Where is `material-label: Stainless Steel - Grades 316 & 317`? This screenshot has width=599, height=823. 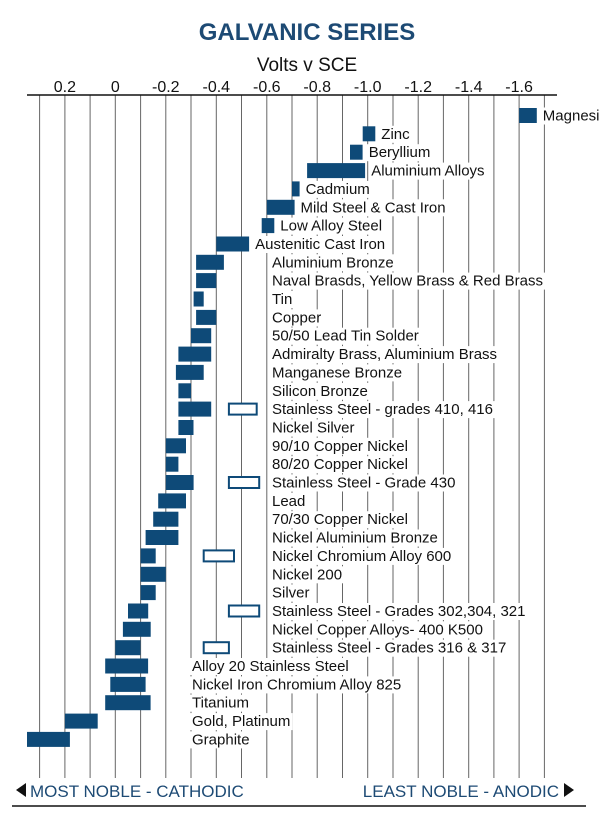
material-label: Stainless Steel - Grades 316 & 317 is located at coordinates (389, 648).